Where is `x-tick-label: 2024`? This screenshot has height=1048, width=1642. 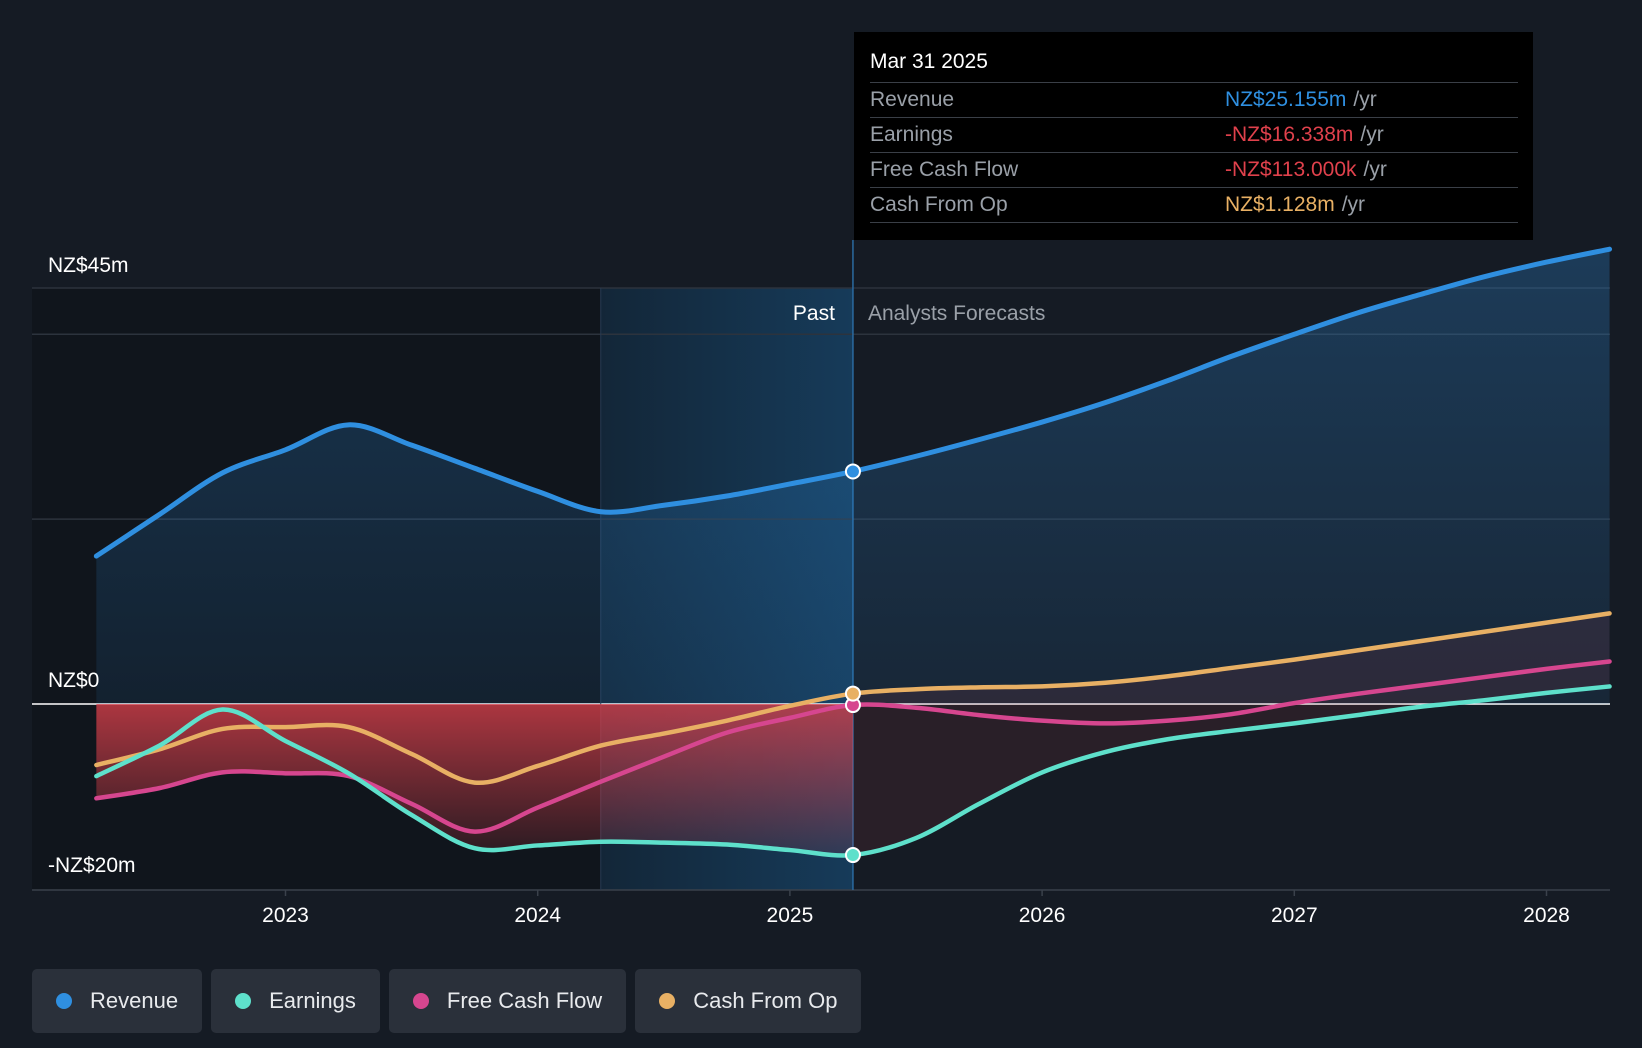 x-tick-label: 2024 is located at coordinates (537, 915).